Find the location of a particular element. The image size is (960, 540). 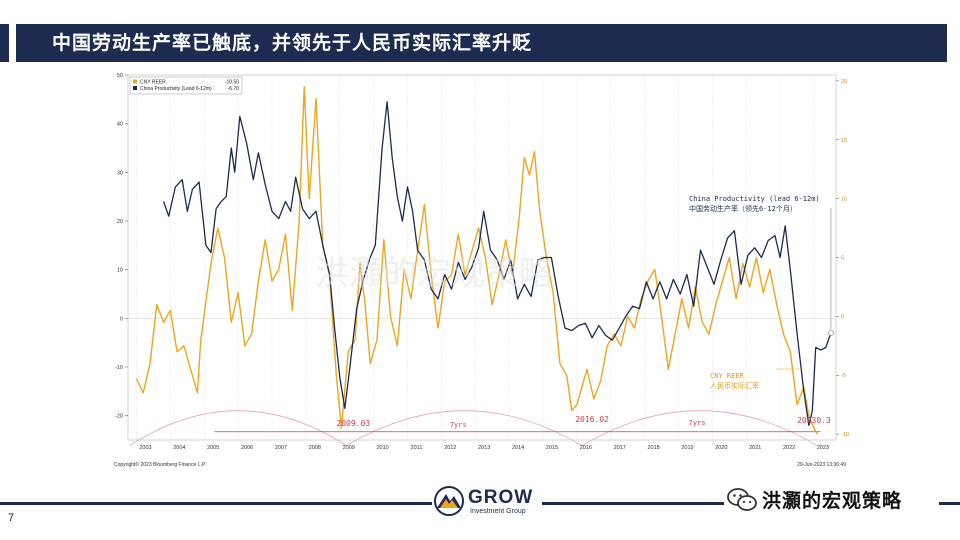

x-tick-label: 2010 is located at coordinates (382, 448).